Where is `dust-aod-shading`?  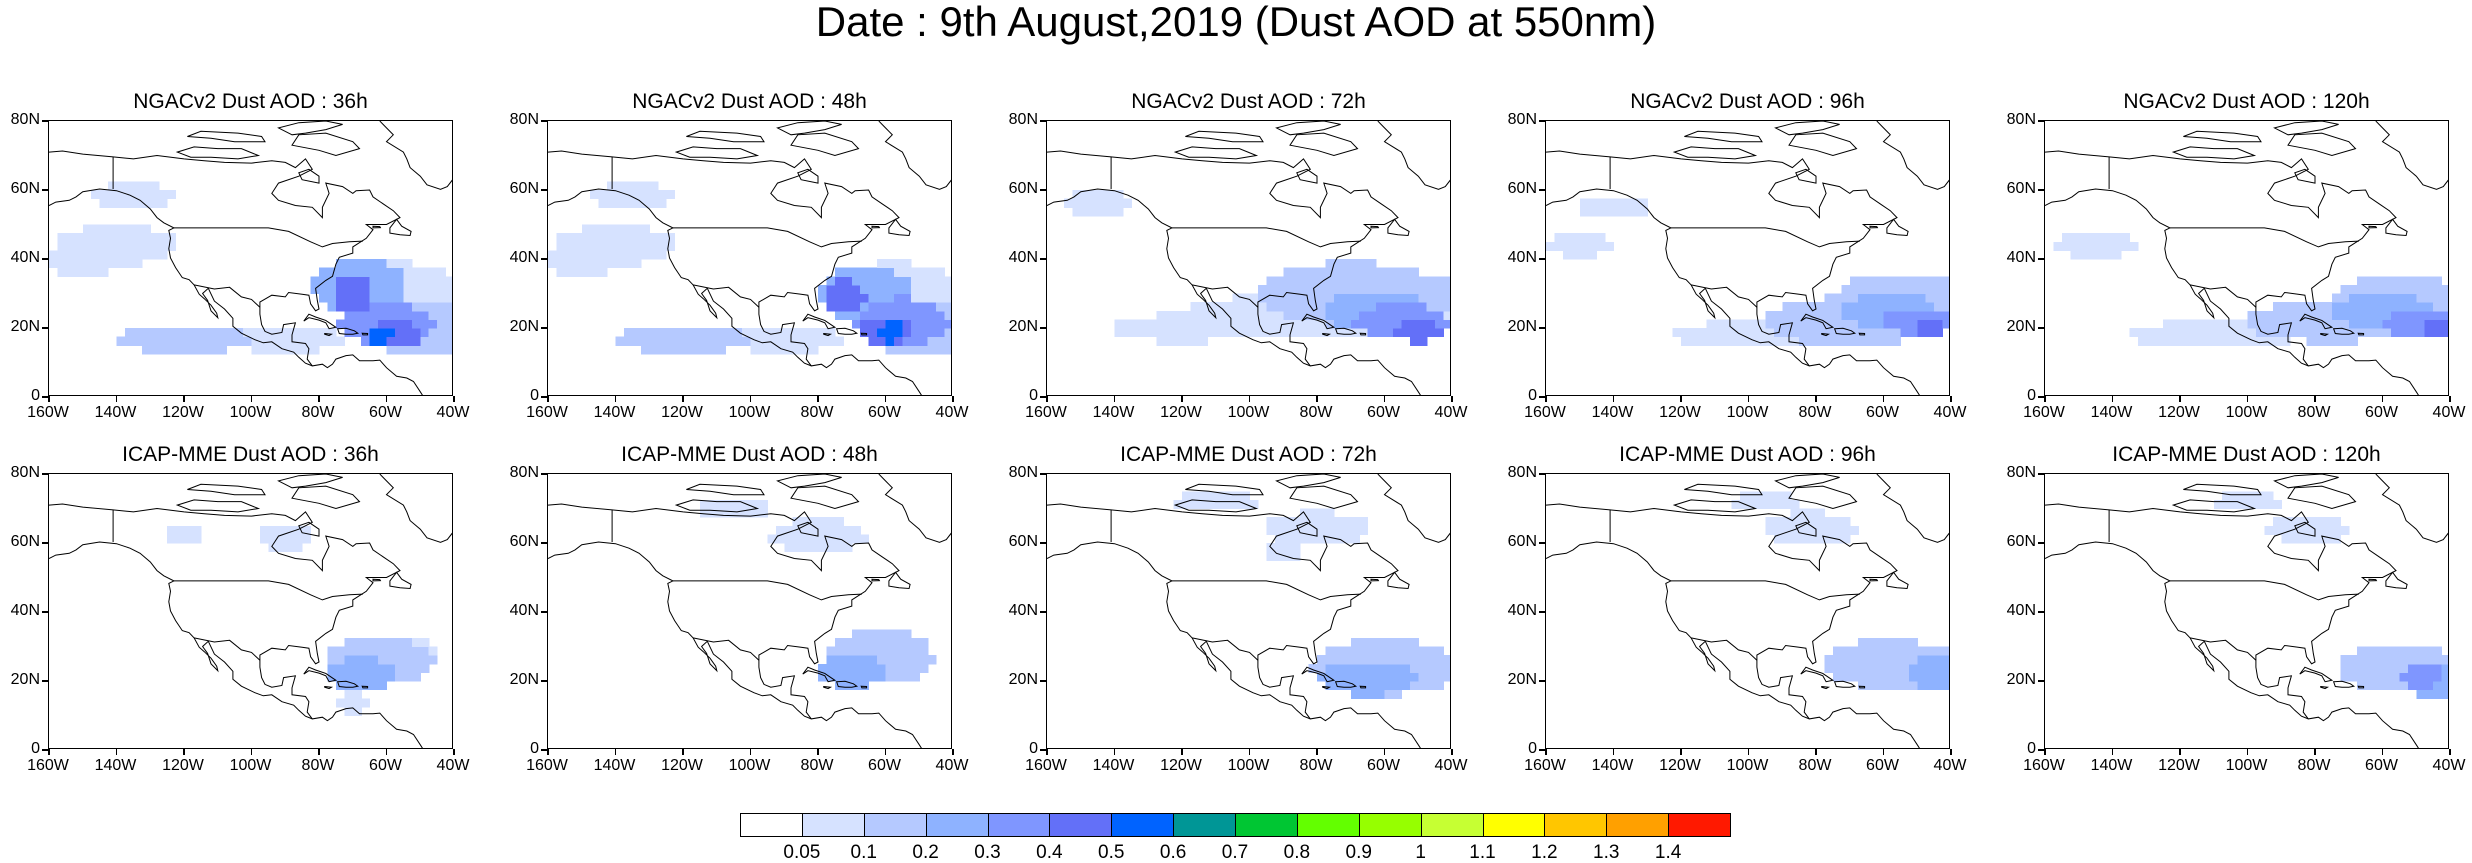 dust-aod-shading is located at coordinates (302, 621).